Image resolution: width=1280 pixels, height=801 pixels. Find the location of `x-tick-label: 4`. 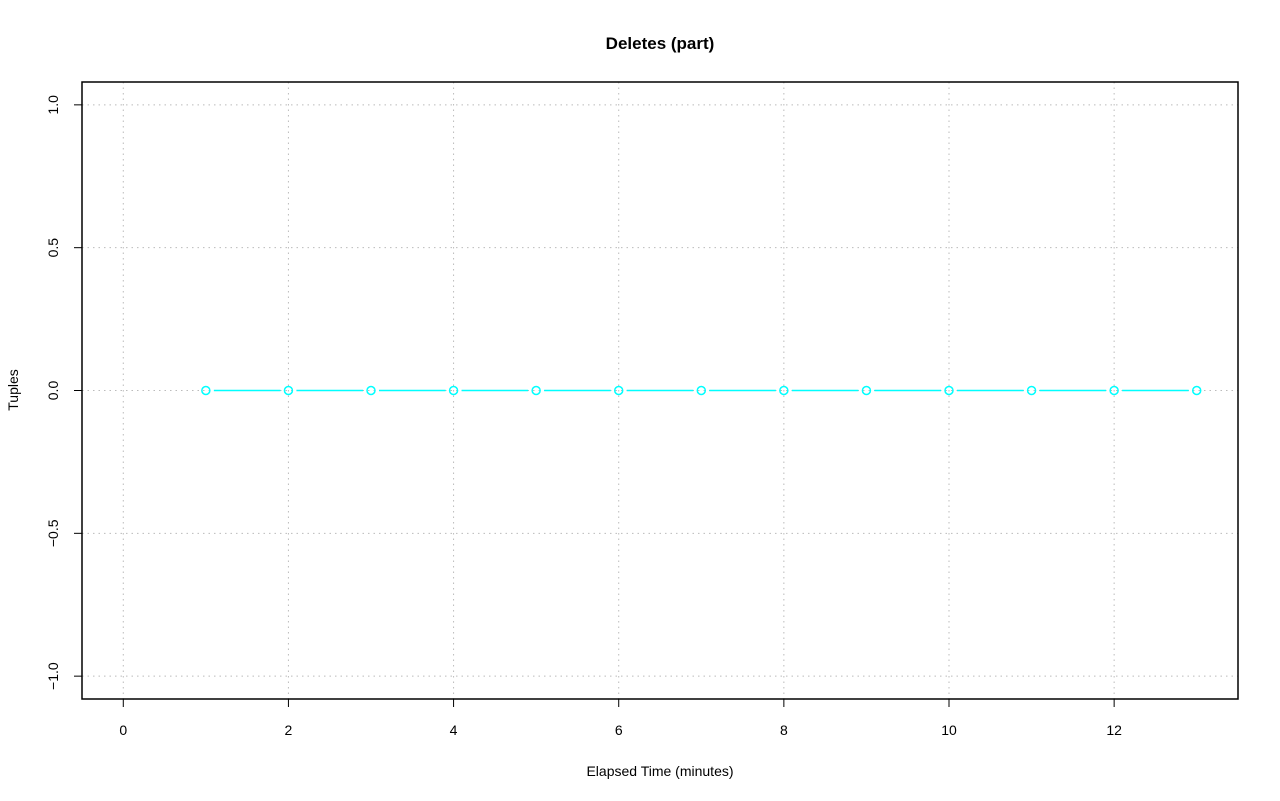

x-tick-label: 4 is located at coordinates (454, 730).